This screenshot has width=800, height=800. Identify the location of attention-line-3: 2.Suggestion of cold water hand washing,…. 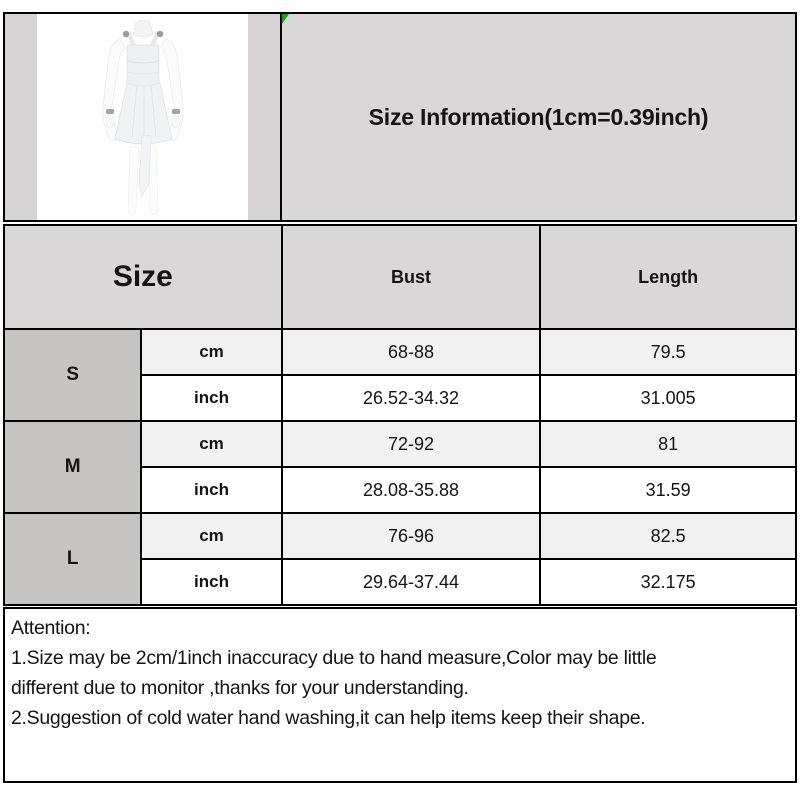
(328, 718).